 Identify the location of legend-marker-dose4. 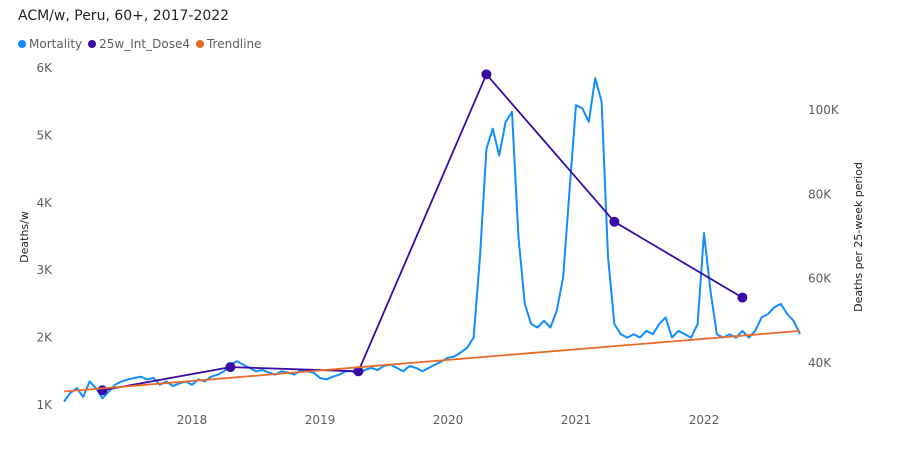
(92, 44).